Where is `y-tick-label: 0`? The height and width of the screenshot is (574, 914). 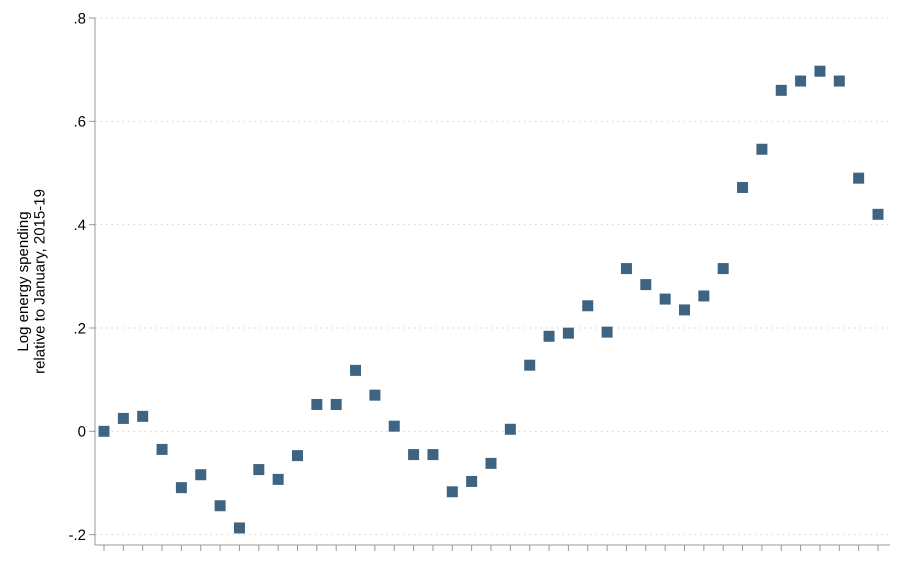 y-tick-label: 0 is located at coordinates (82, 432).